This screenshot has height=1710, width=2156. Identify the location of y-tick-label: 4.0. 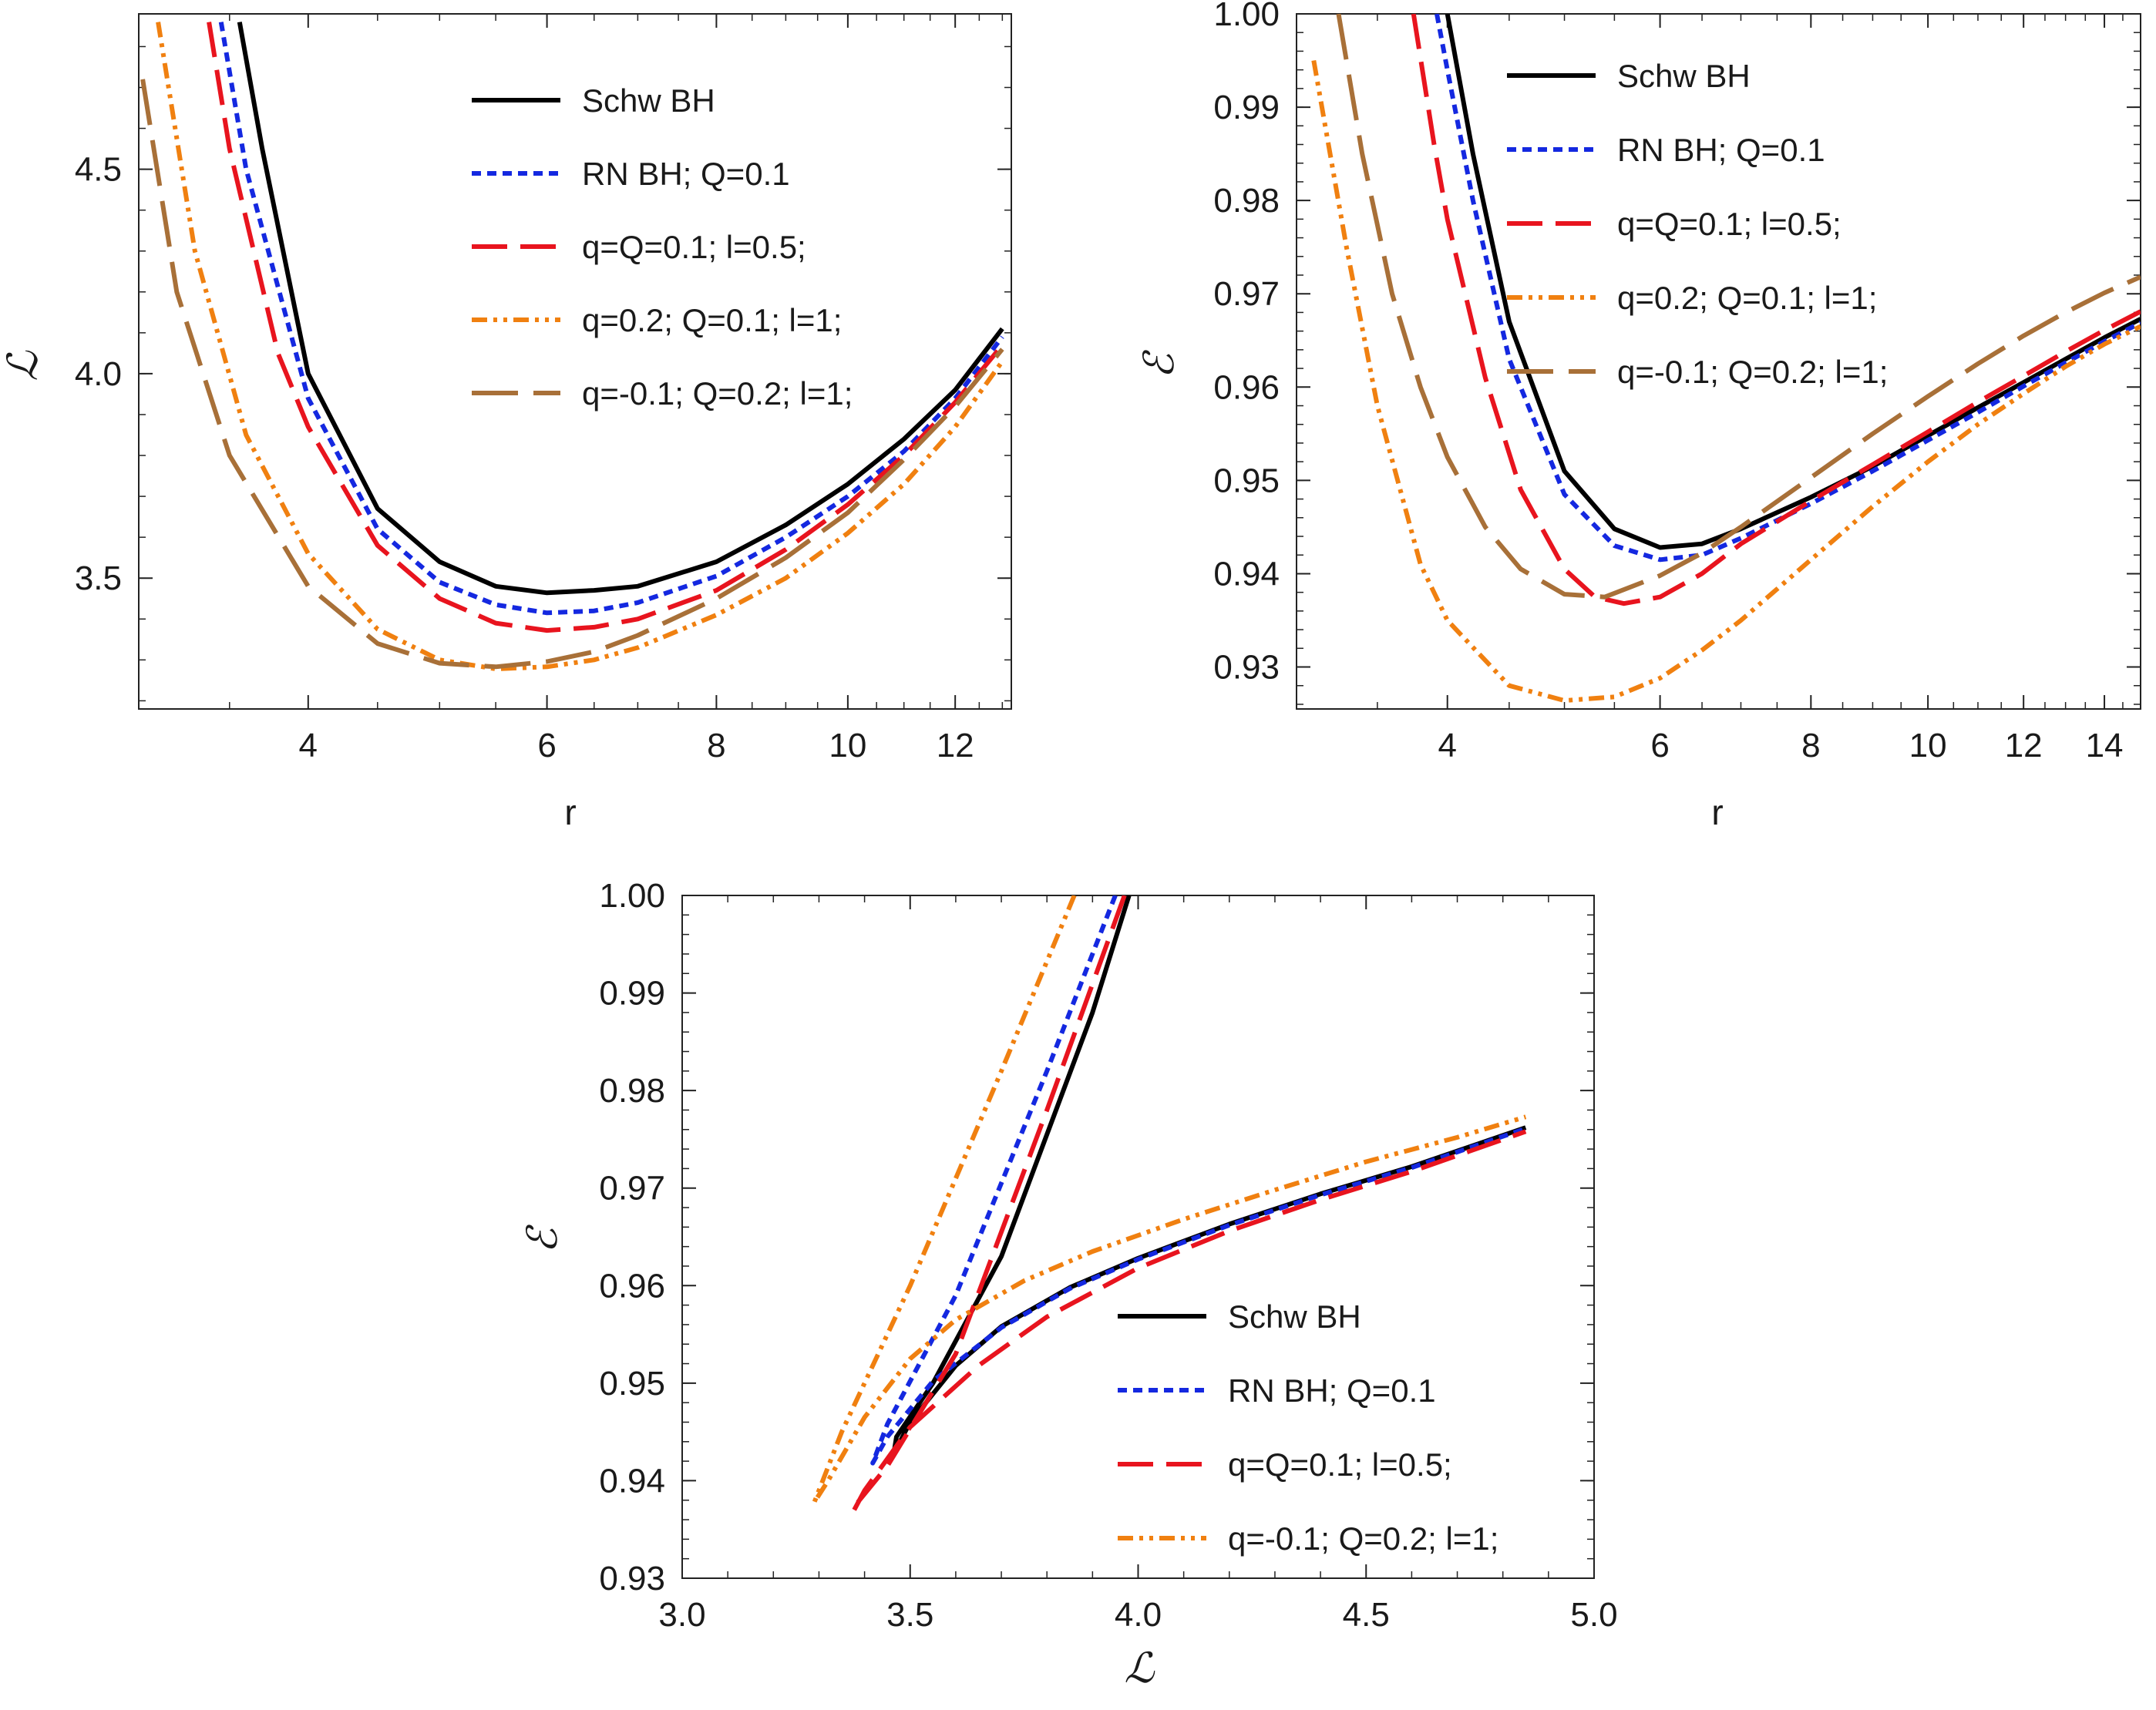
(99, 374).